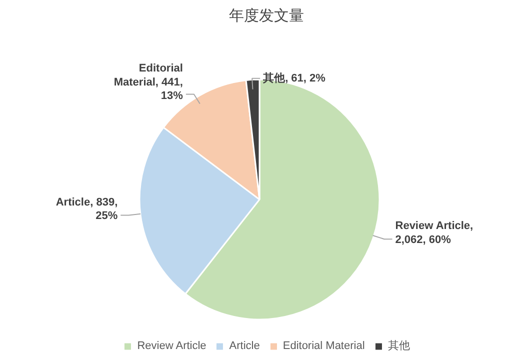 This screenshot has width=532, height=357. What do you see at coordinates (266, 16) in the screenshot?
I see `chart-title: 年度发文量` at bounding box center [266, 16].